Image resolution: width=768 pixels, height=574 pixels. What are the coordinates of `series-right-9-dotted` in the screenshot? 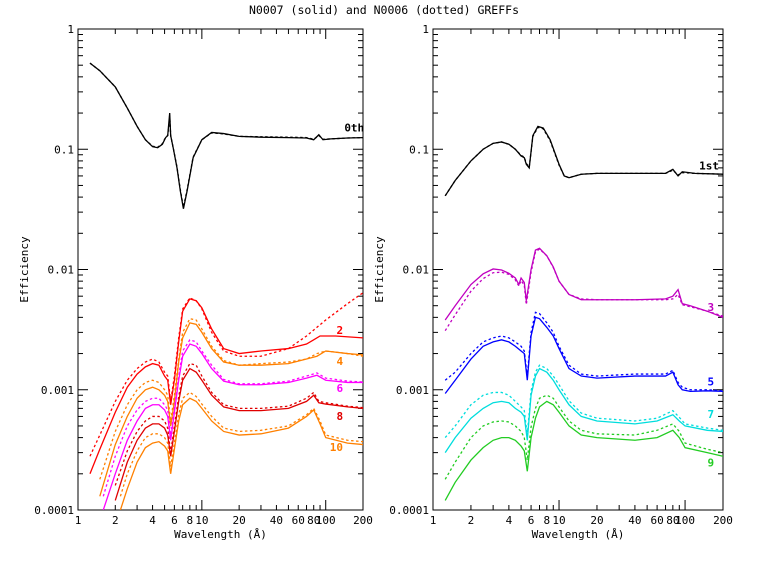 It's located at (583, 437).